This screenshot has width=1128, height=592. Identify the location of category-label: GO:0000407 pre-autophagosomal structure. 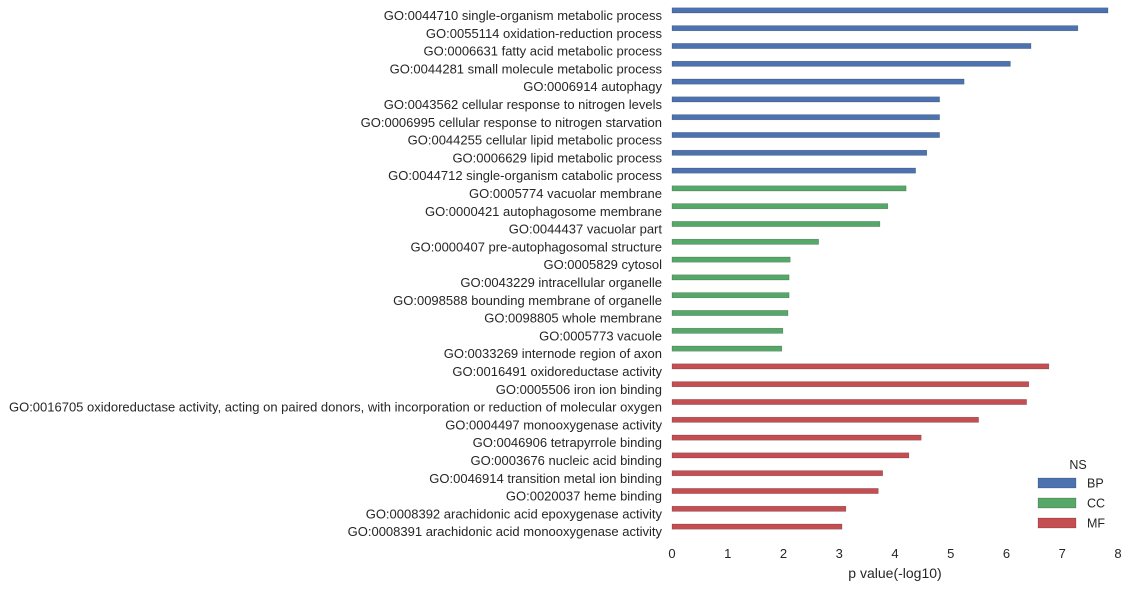
(537, 246).